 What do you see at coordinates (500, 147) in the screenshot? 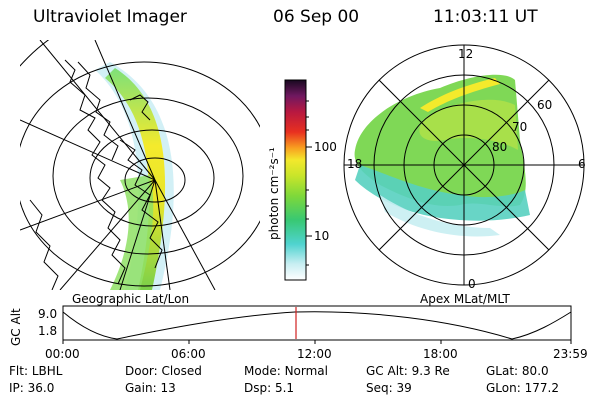
I see `mlat-label-80: 80` at bounding box center [500, 147].